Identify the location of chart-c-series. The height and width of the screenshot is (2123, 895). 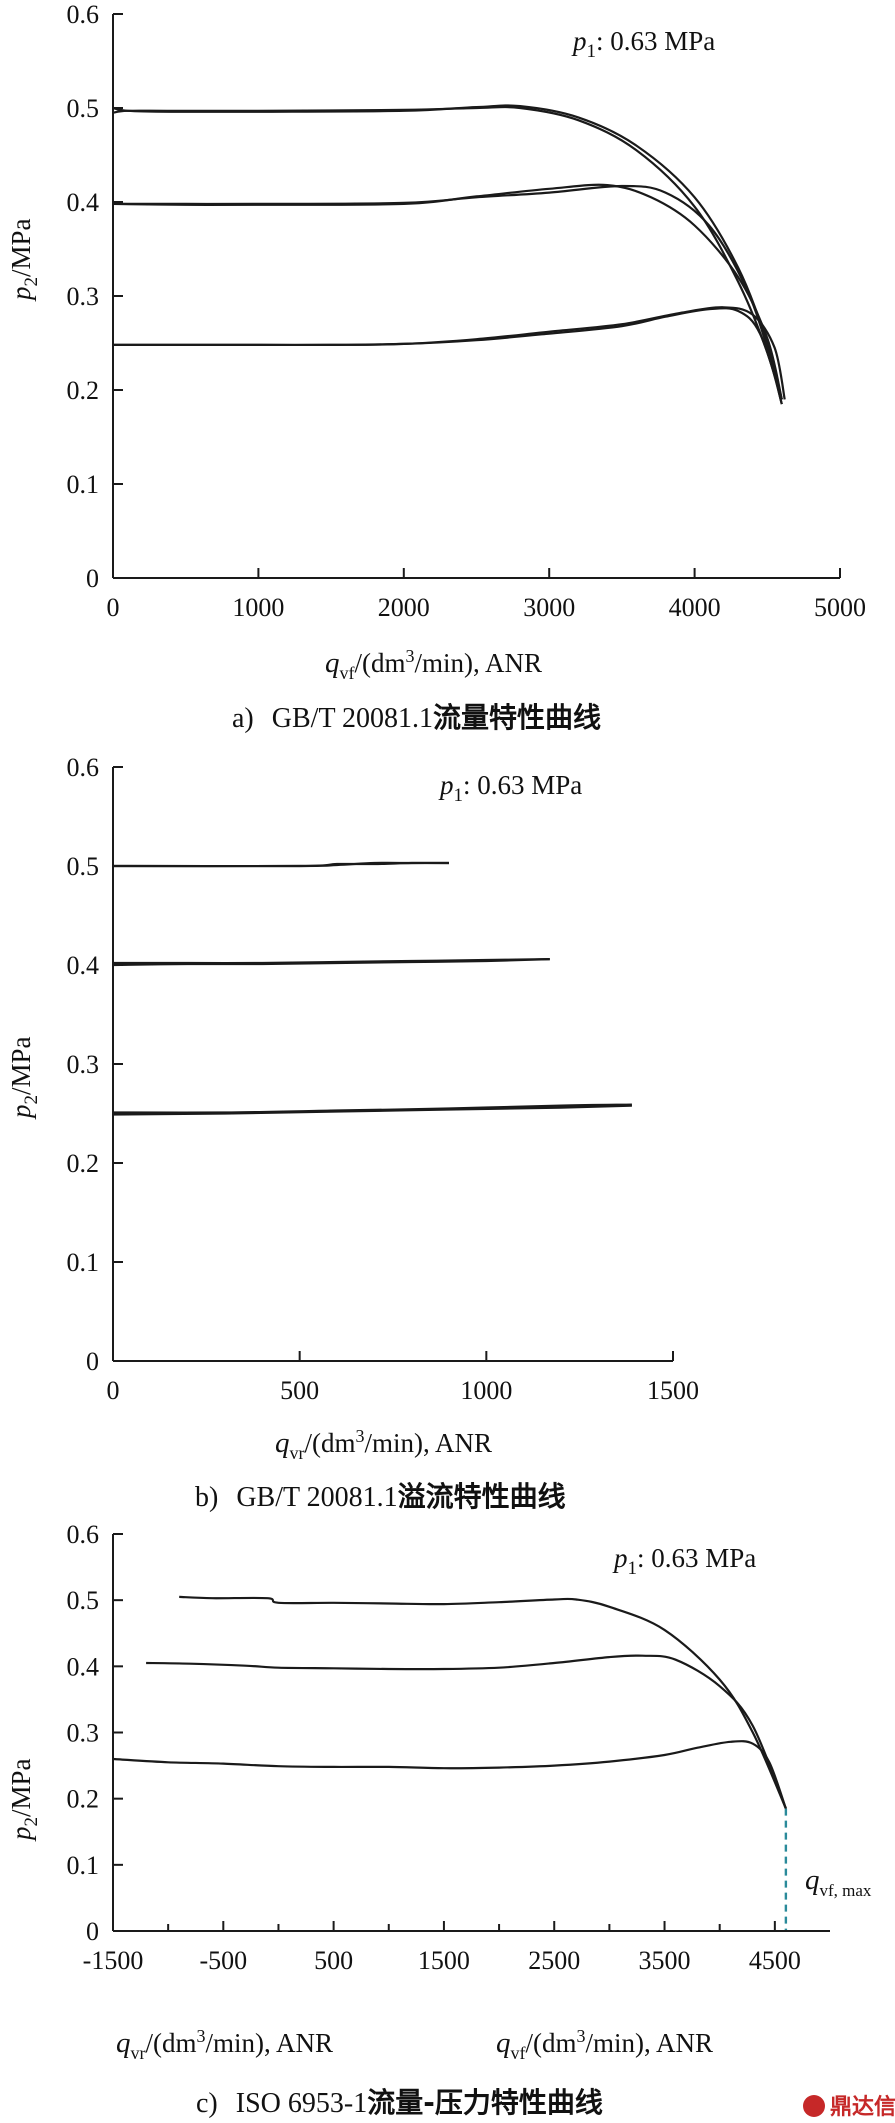
(449, 1702).